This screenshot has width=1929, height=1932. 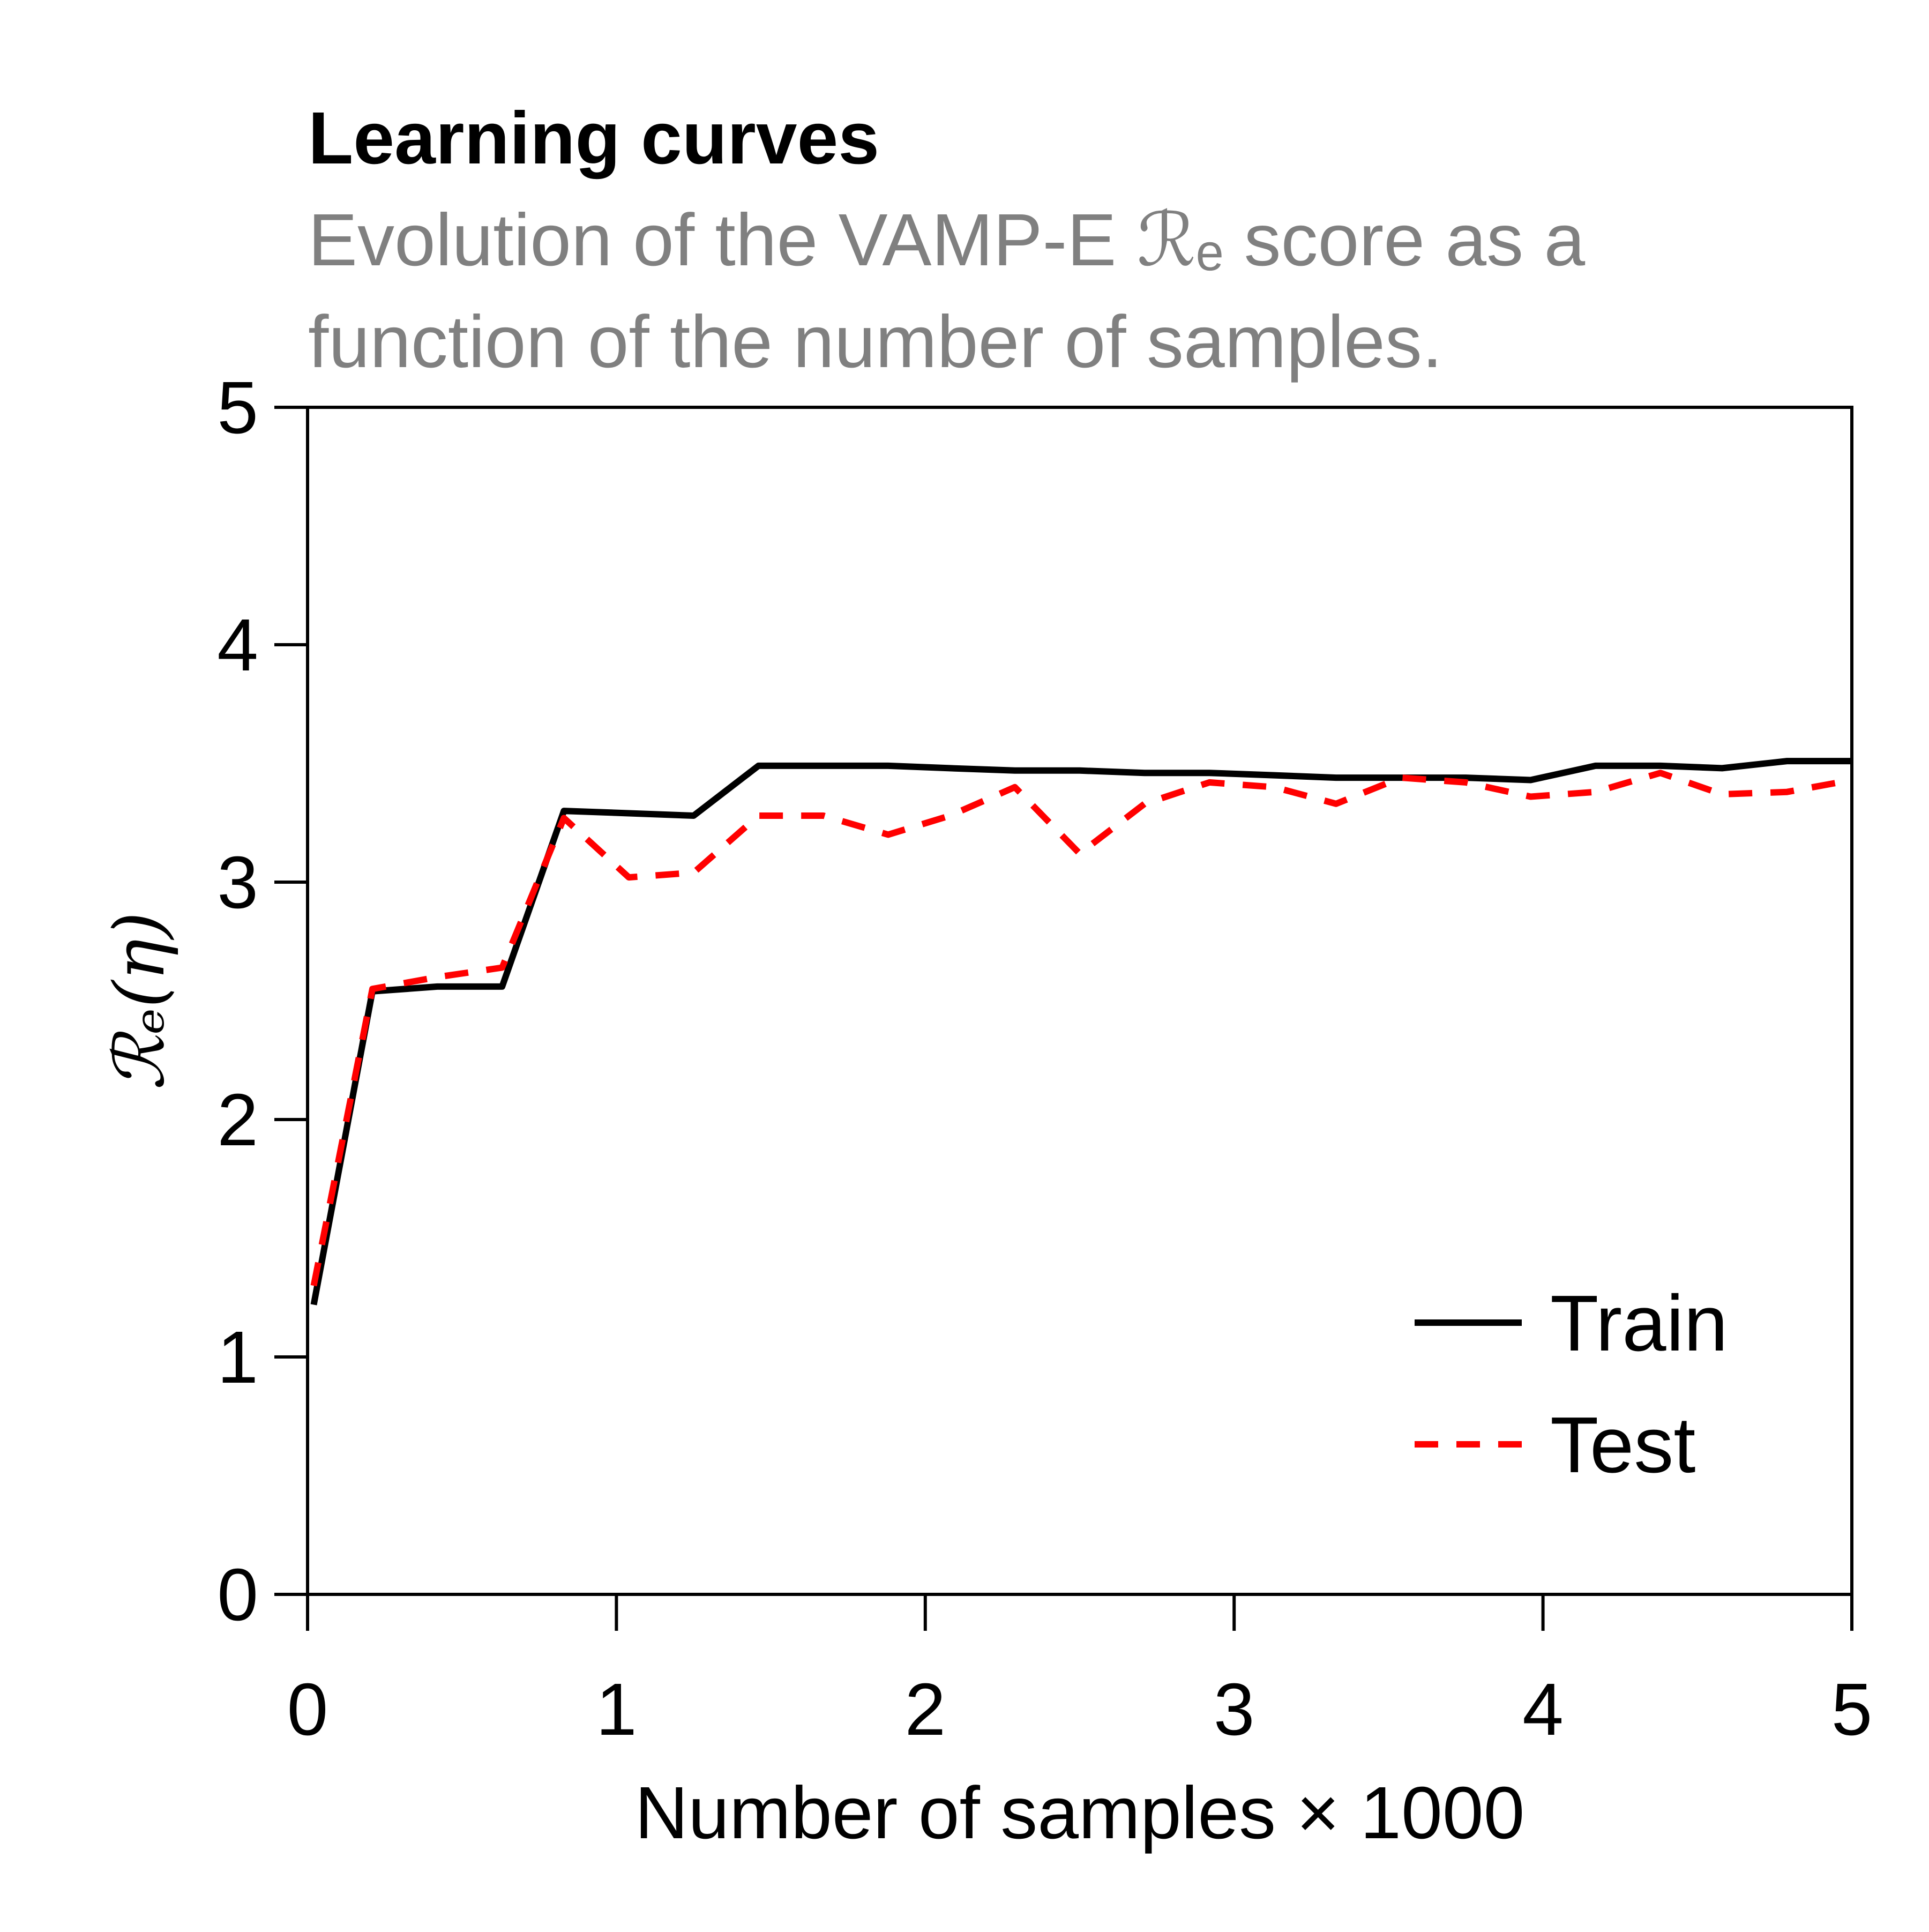 What do you see at coordinates (308, 1709) in the screenshot?
I see `x-tick-label: 0` at bounding box center [308, 1709].